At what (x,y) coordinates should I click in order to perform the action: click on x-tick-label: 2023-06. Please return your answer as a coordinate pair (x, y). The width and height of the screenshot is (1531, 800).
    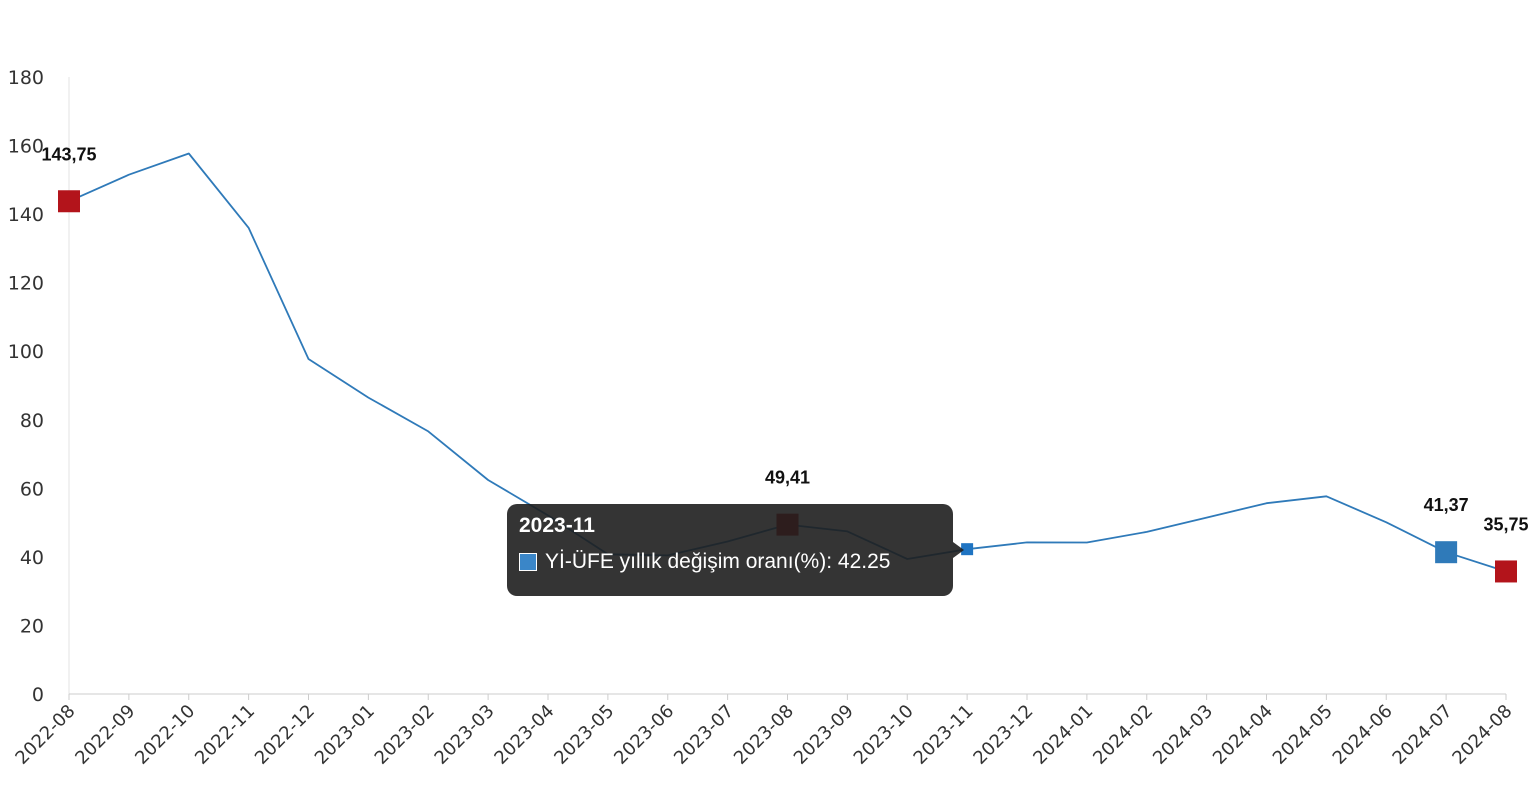
    Looking at the image, I should click on (644, 735).